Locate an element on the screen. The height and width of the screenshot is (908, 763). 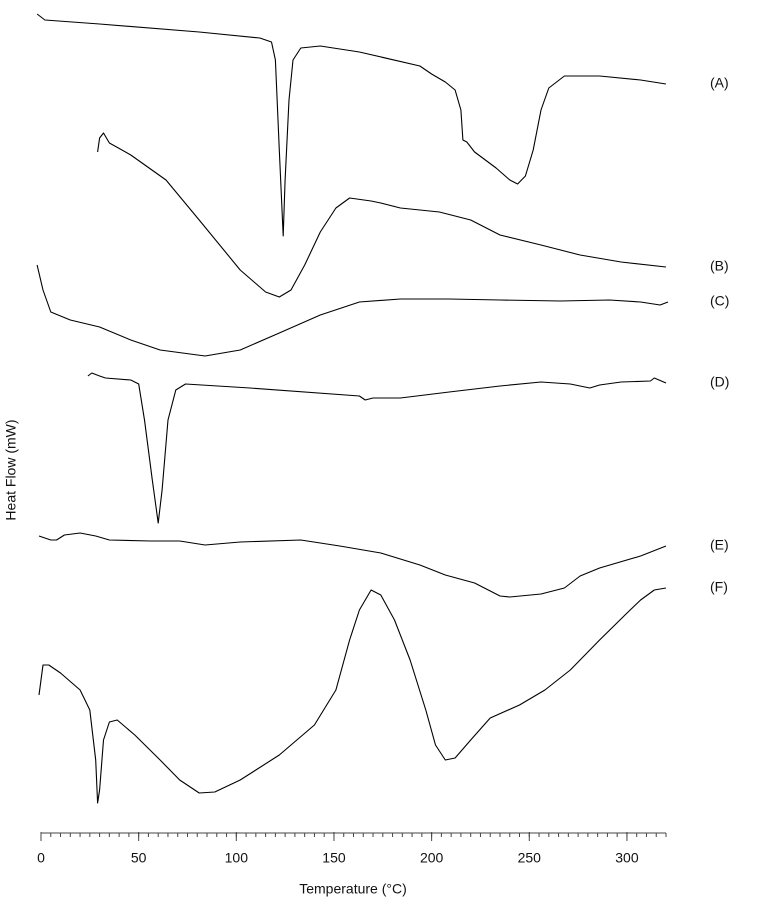
x-axis-label: Temperature (°C) is located at coordinates (353, 889).